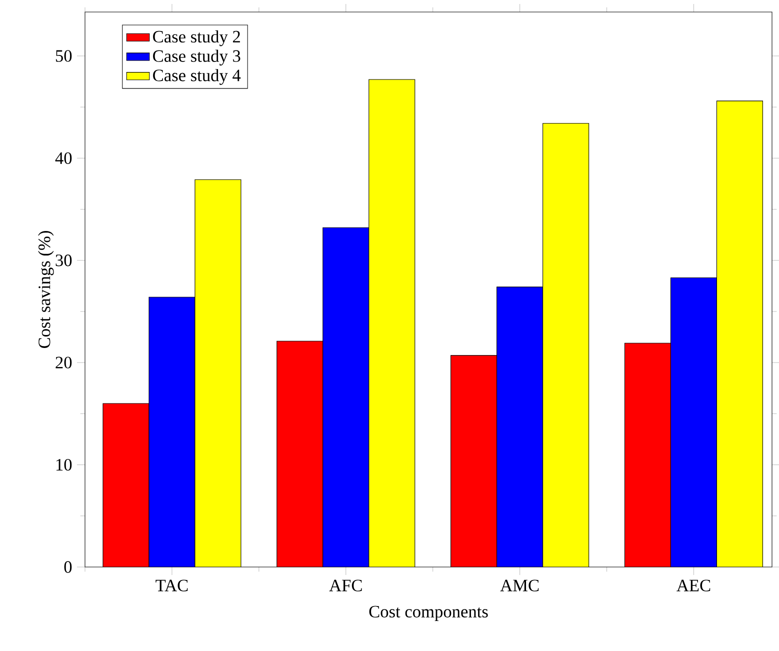 The image size is (779, 651). Describe the element at coordinates (46, 289) in the screenshot. I see `y-axis-title: Cost savings (%)` at that location.